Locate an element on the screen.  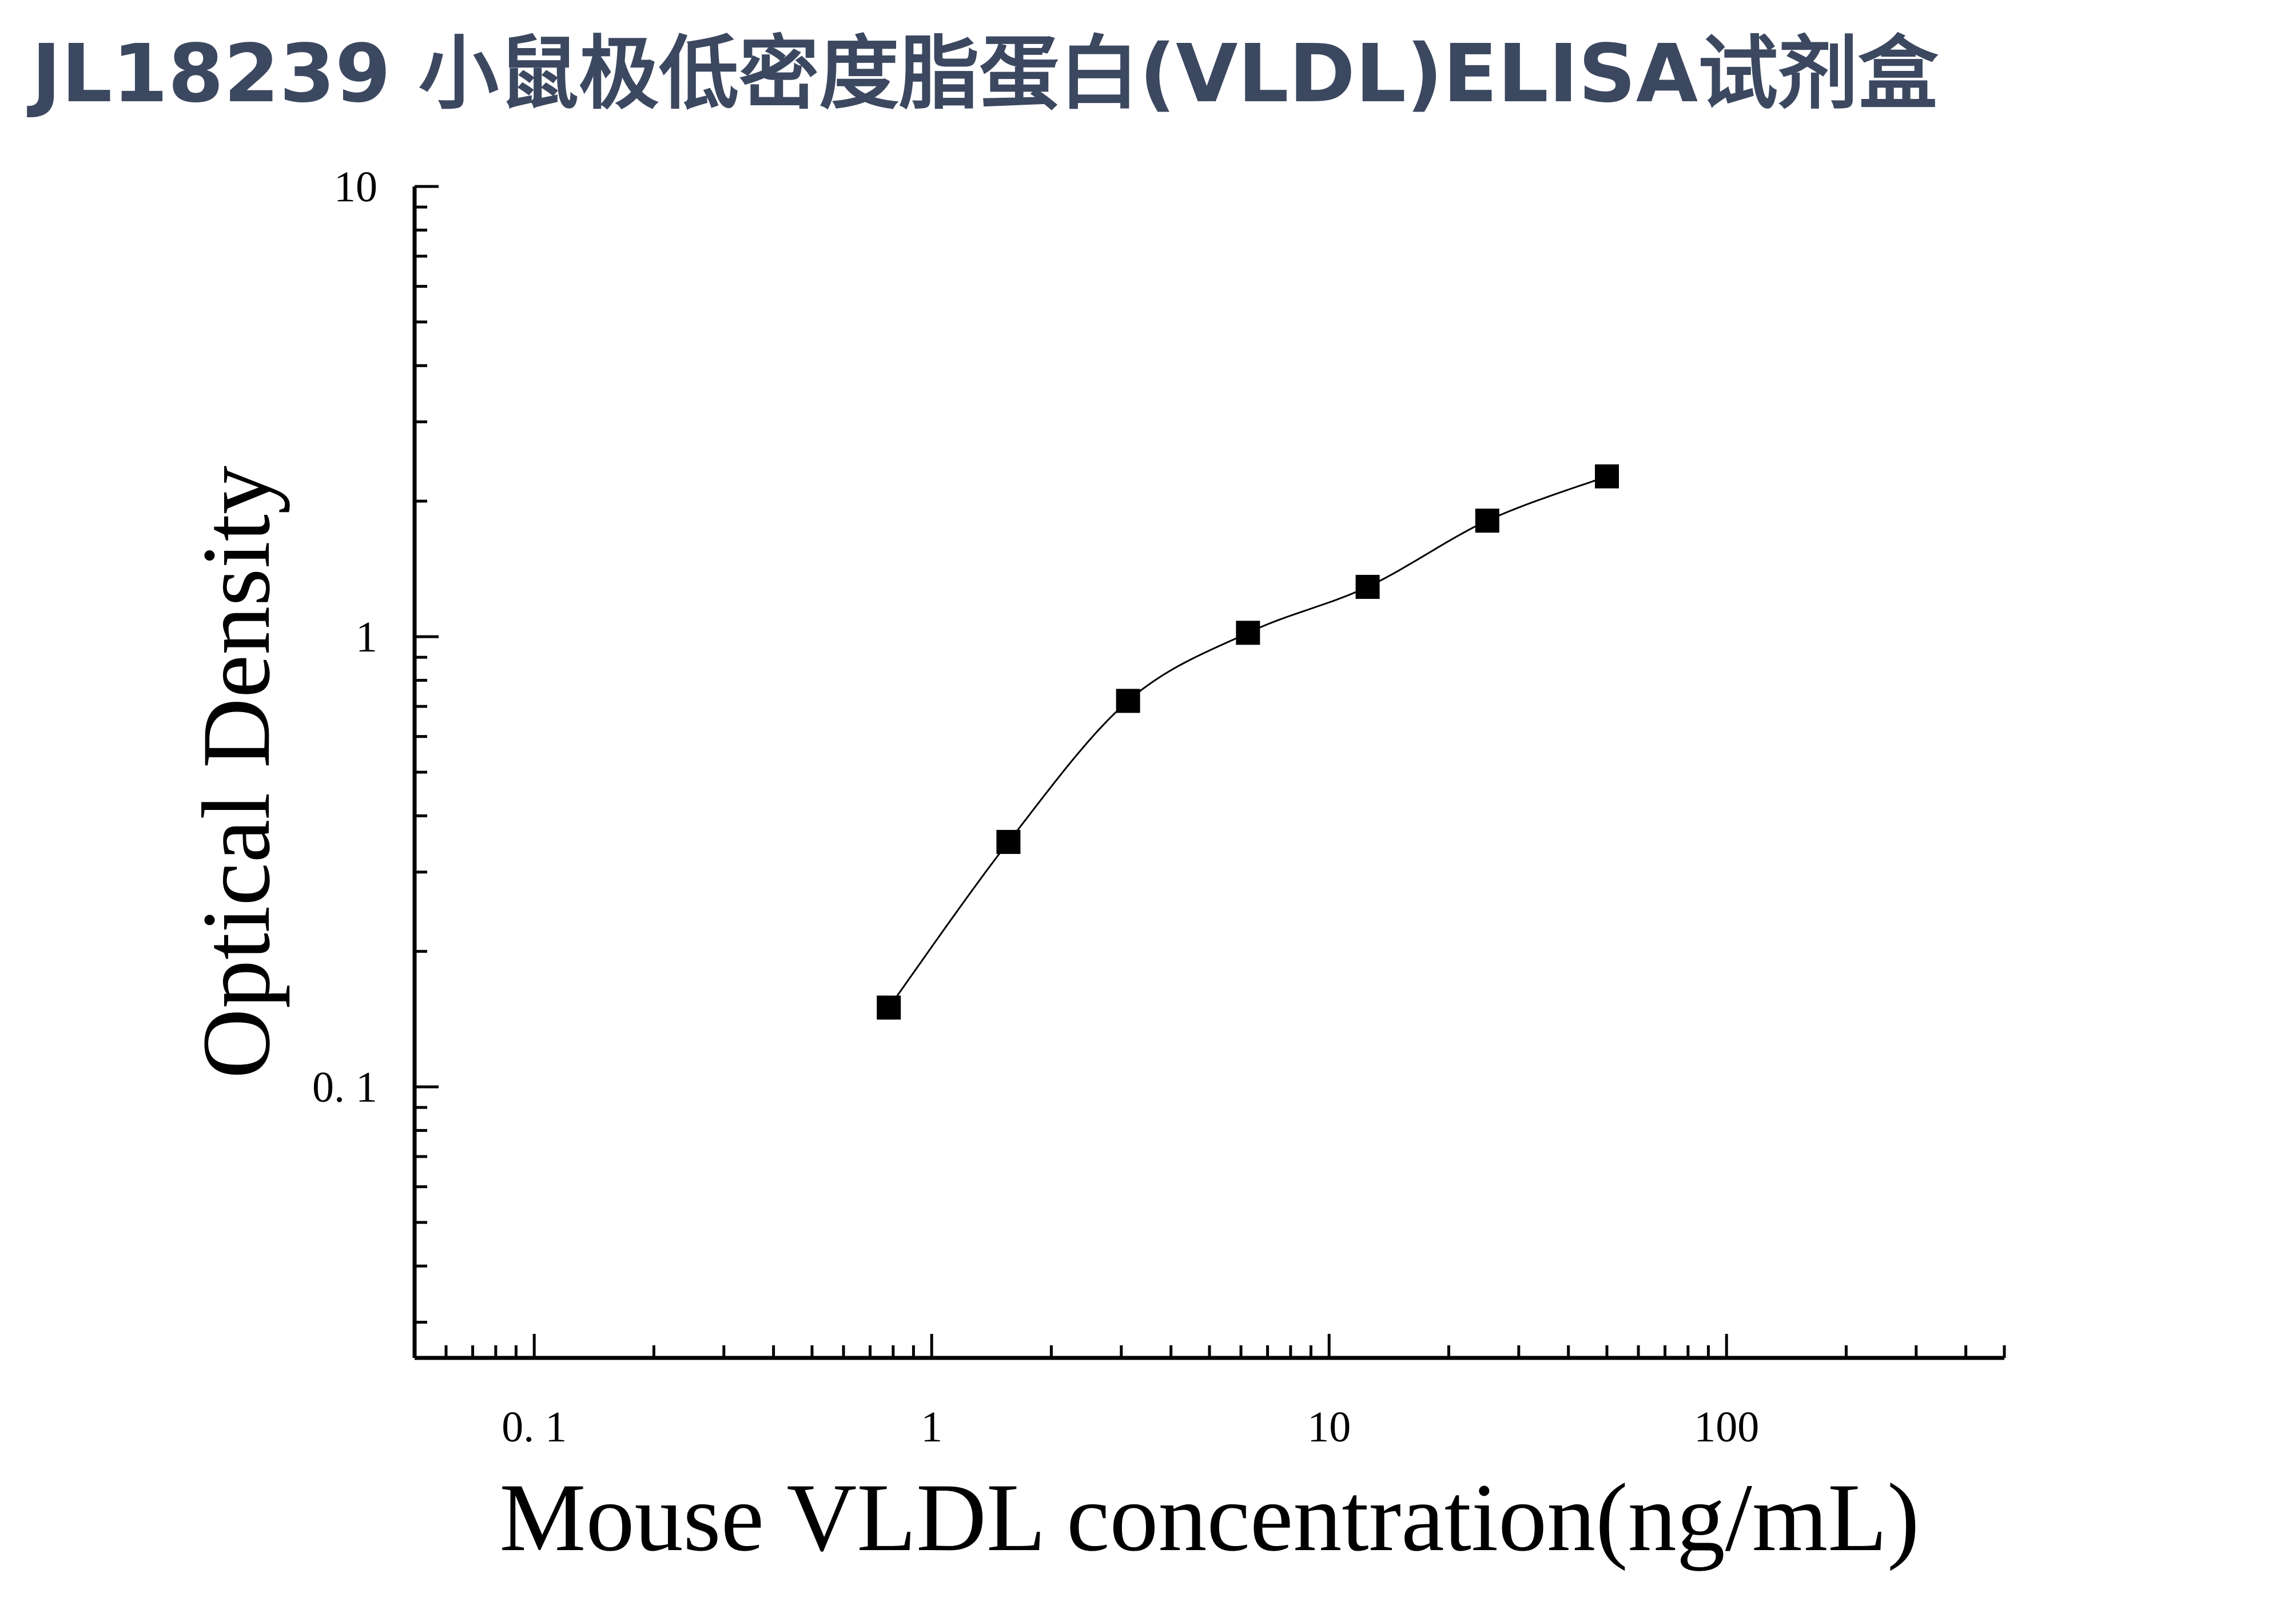
y-tick-label: 1 is located at coordinates (366, 637).